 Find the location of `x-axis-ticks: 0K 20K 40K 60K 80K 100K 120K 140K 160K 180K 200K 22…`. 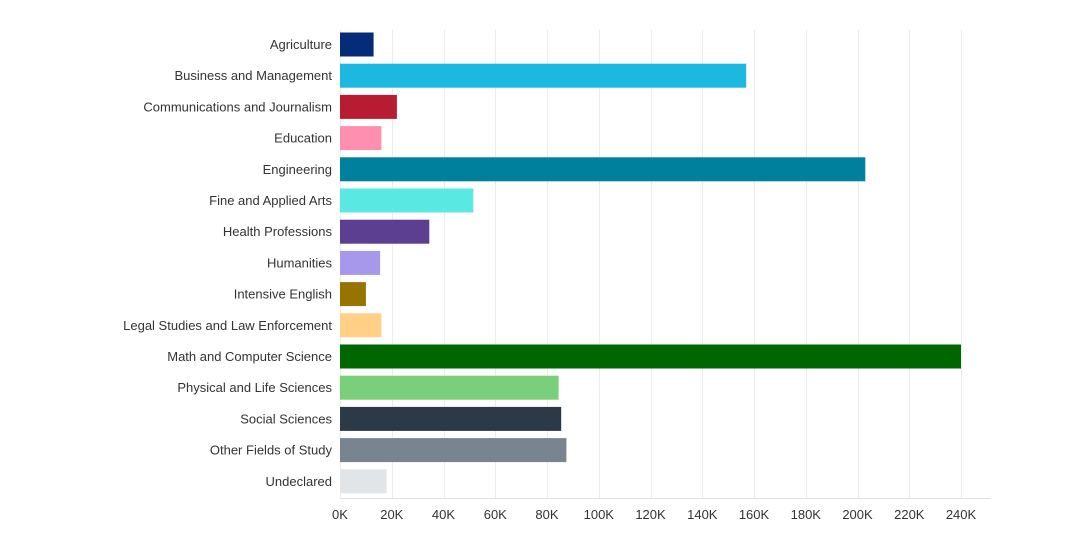

x-axis-ticks: 0K 20K 40K 60K 80K 100K 120K 140K 160K 180K 200K 22… is located at coordinates (654, 514).